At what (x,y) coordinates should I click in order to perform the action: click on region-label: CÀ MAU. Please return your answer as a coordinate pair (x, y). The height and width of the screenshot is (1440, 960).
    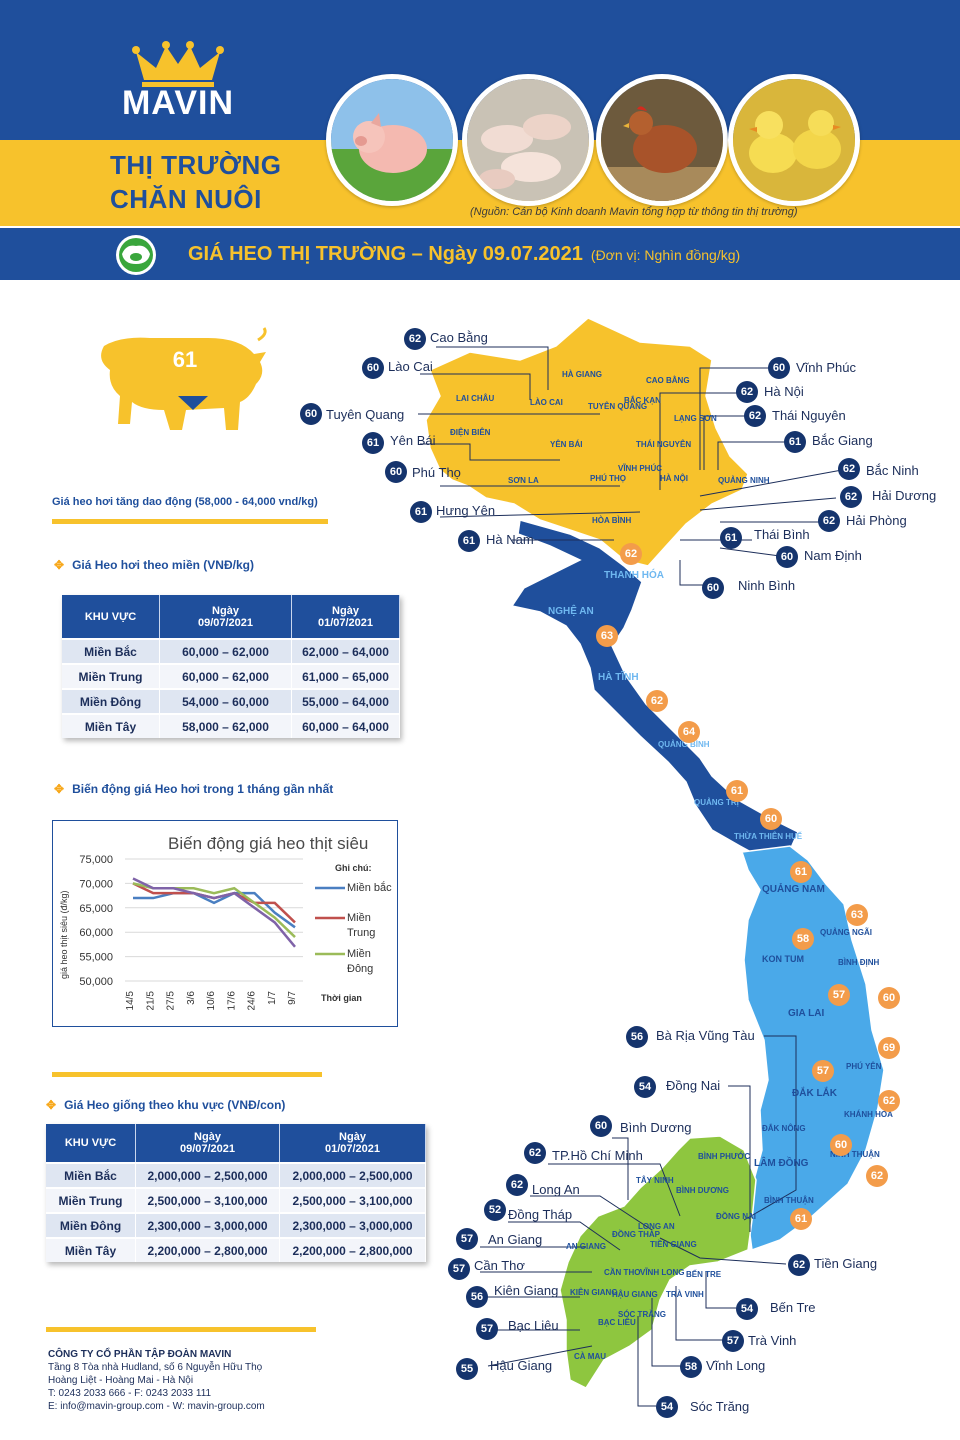
    Looking at the image, I should click on (590, 1356).